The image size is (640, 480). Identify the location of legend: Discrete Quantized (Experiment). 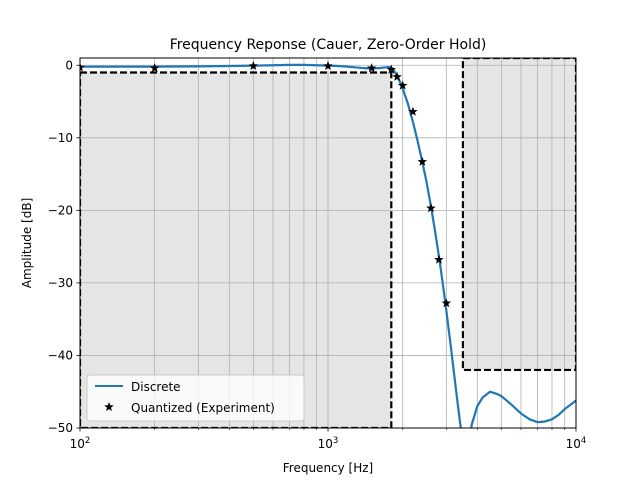
(195, 398).